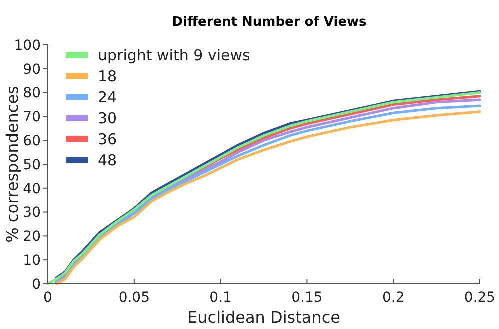 The height and width of the screenshot is (329, 499). What do you see at coordinates (393, 298) in the screenshot?
I see `x-tick-label: 0.2` at bounding box center [393, 298].